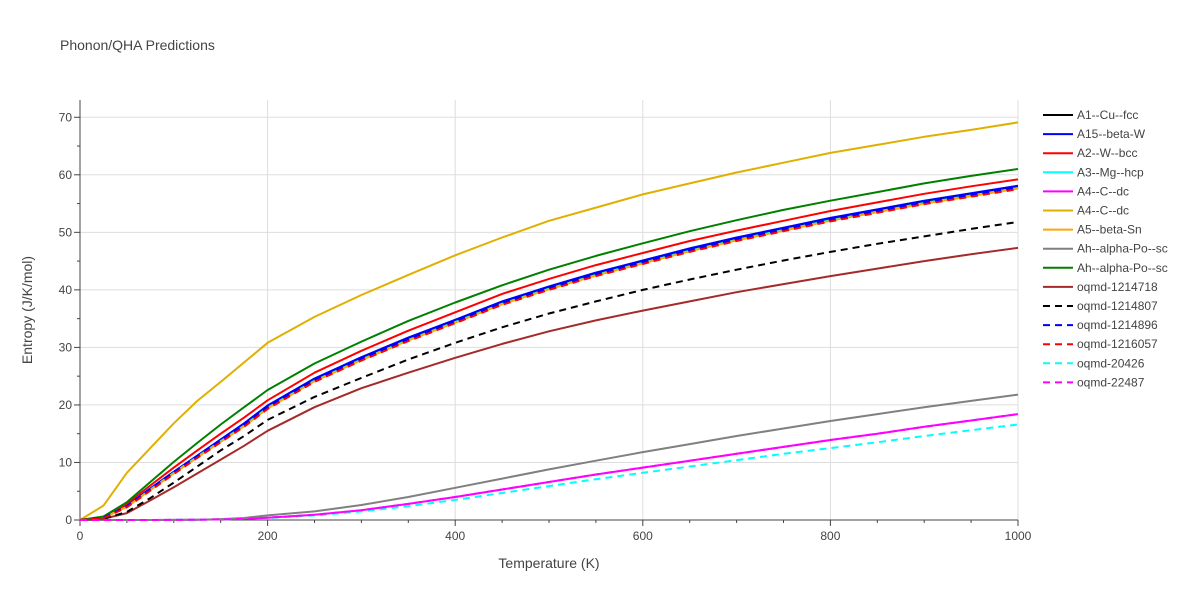  What do you see at coordinates (66, 175) in the screenshot?
I see `y-tick-label: 60` at bounding box center [66, 175].